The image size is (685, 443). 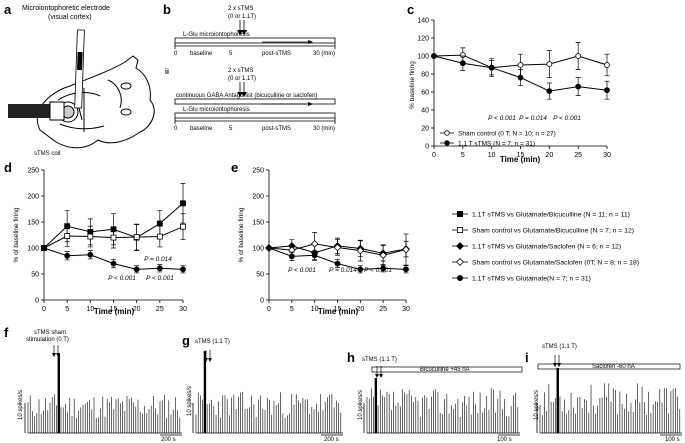 What do you see at coordinates (423, 21) in the screenshot?
I see `y-tick-label: 140` at bounding box center [423, 21].